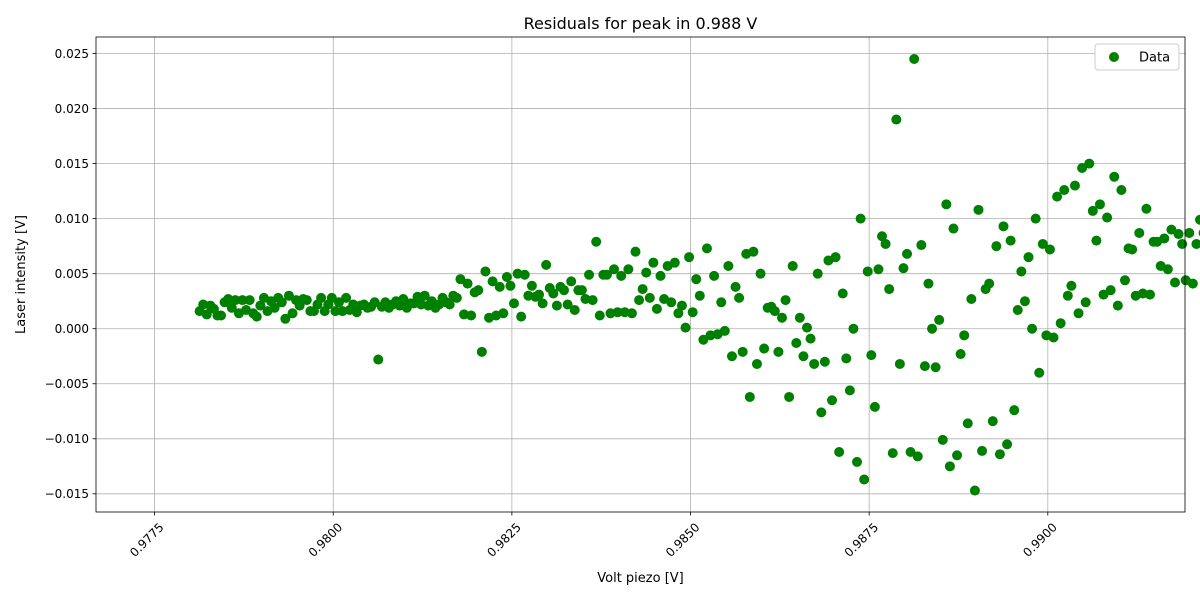 The height and width of the screenshot is (604, 1200). Describe the element at coordinates (67, 384) in the screenshot. I see `y-tick-label: −0.005` at that location.